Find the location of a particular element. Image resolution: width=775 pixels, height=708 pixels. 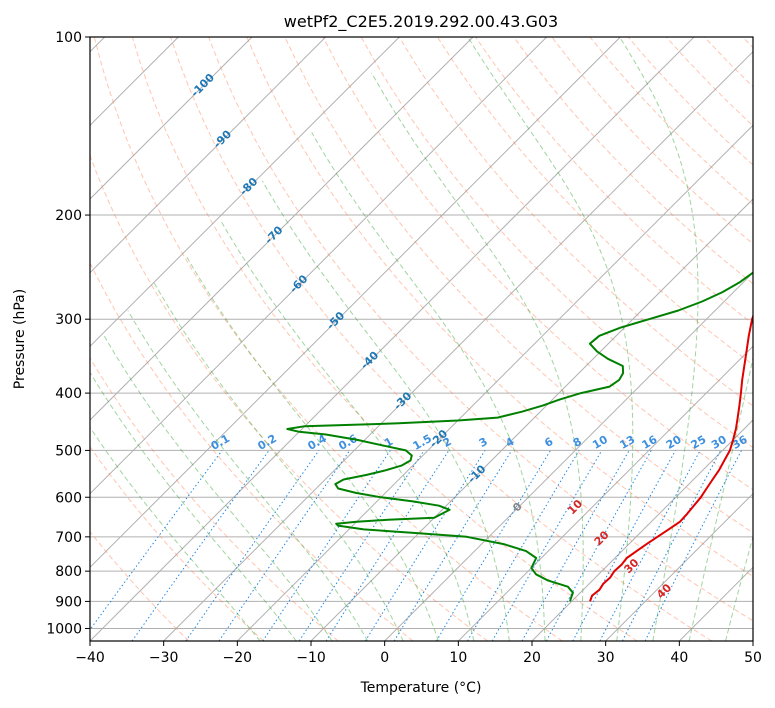

y-tick-label: 800 is located at coordinates (68, 572).